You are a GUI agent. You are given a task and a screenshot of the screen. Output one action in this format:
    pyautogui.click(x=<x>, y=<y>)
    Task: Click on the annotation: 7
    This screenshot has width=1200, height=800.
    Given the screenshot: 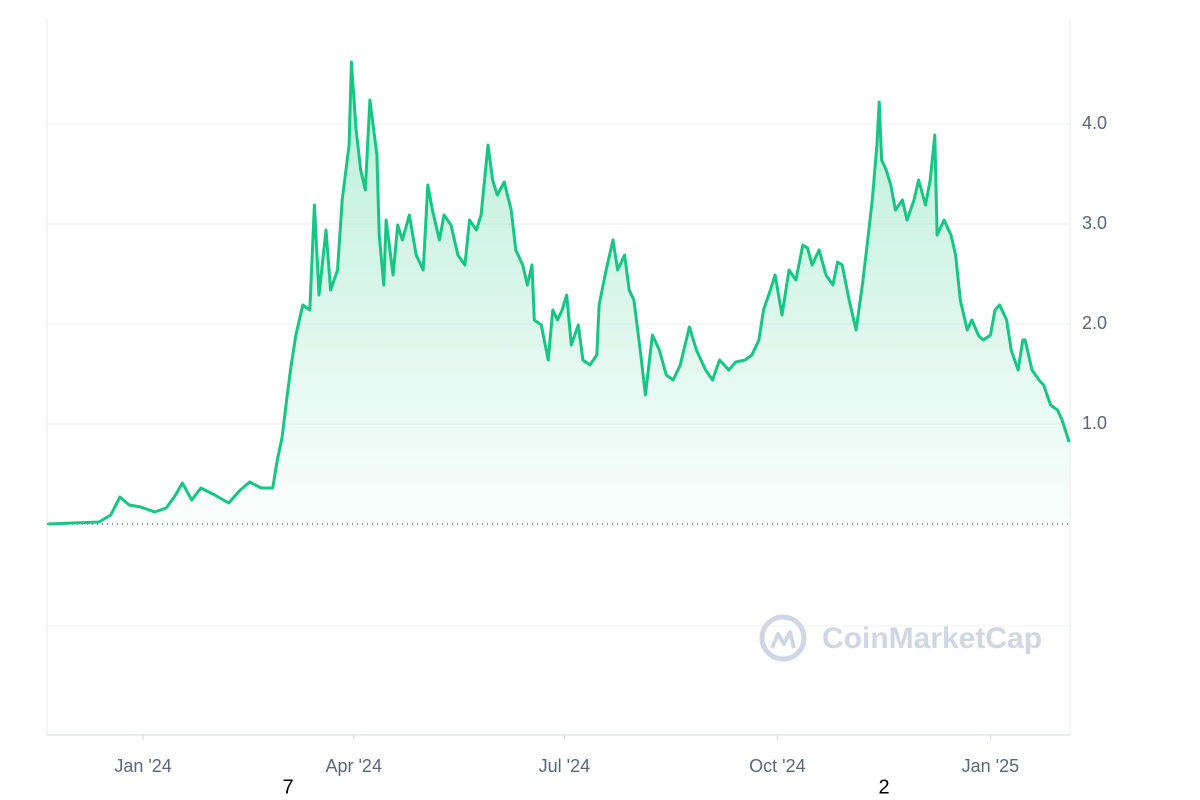 What is the action you would take?
    pyautogui.click(x=287, y=787)
    